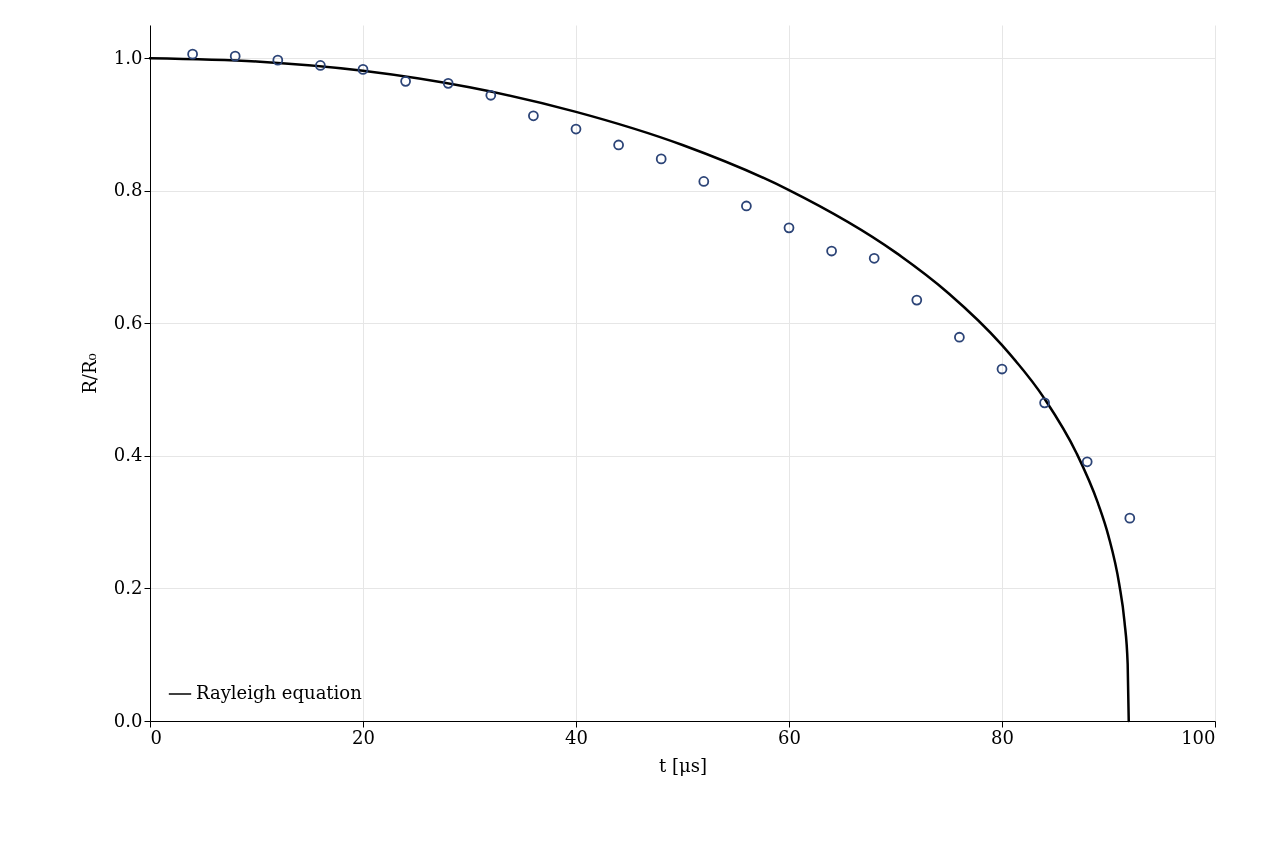 This screenshot has height=860, width=1280. I want to click on y-tick-label: 0.0, so click(128, 720).